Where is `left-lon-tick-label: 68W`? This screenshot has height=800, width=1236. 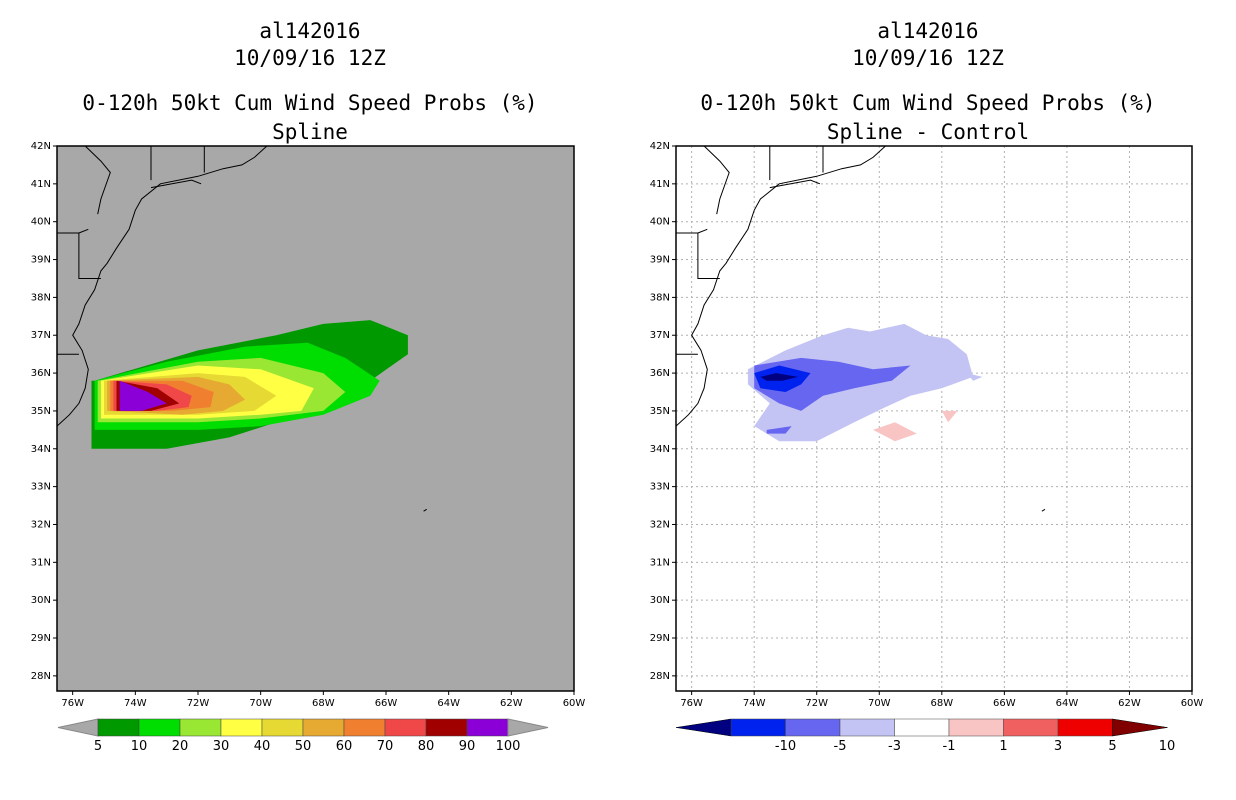
left-lon-tick-label: 68W is located at coordinates (323, 703).